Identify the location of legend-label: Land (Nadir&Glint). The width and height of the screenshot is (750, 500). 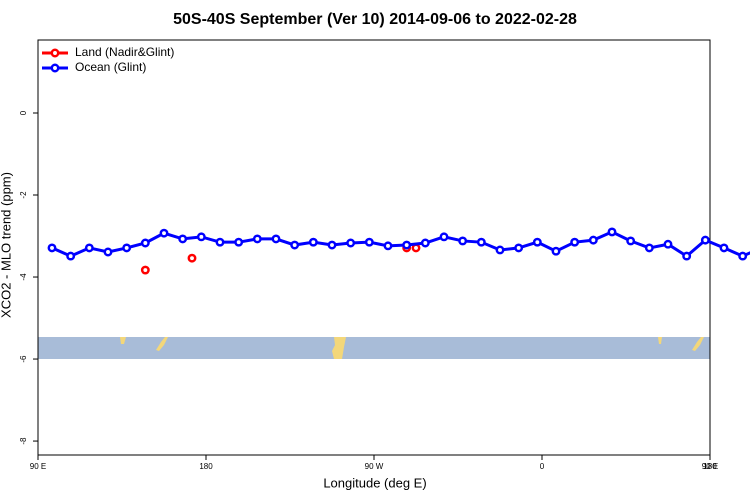
(124, 52).